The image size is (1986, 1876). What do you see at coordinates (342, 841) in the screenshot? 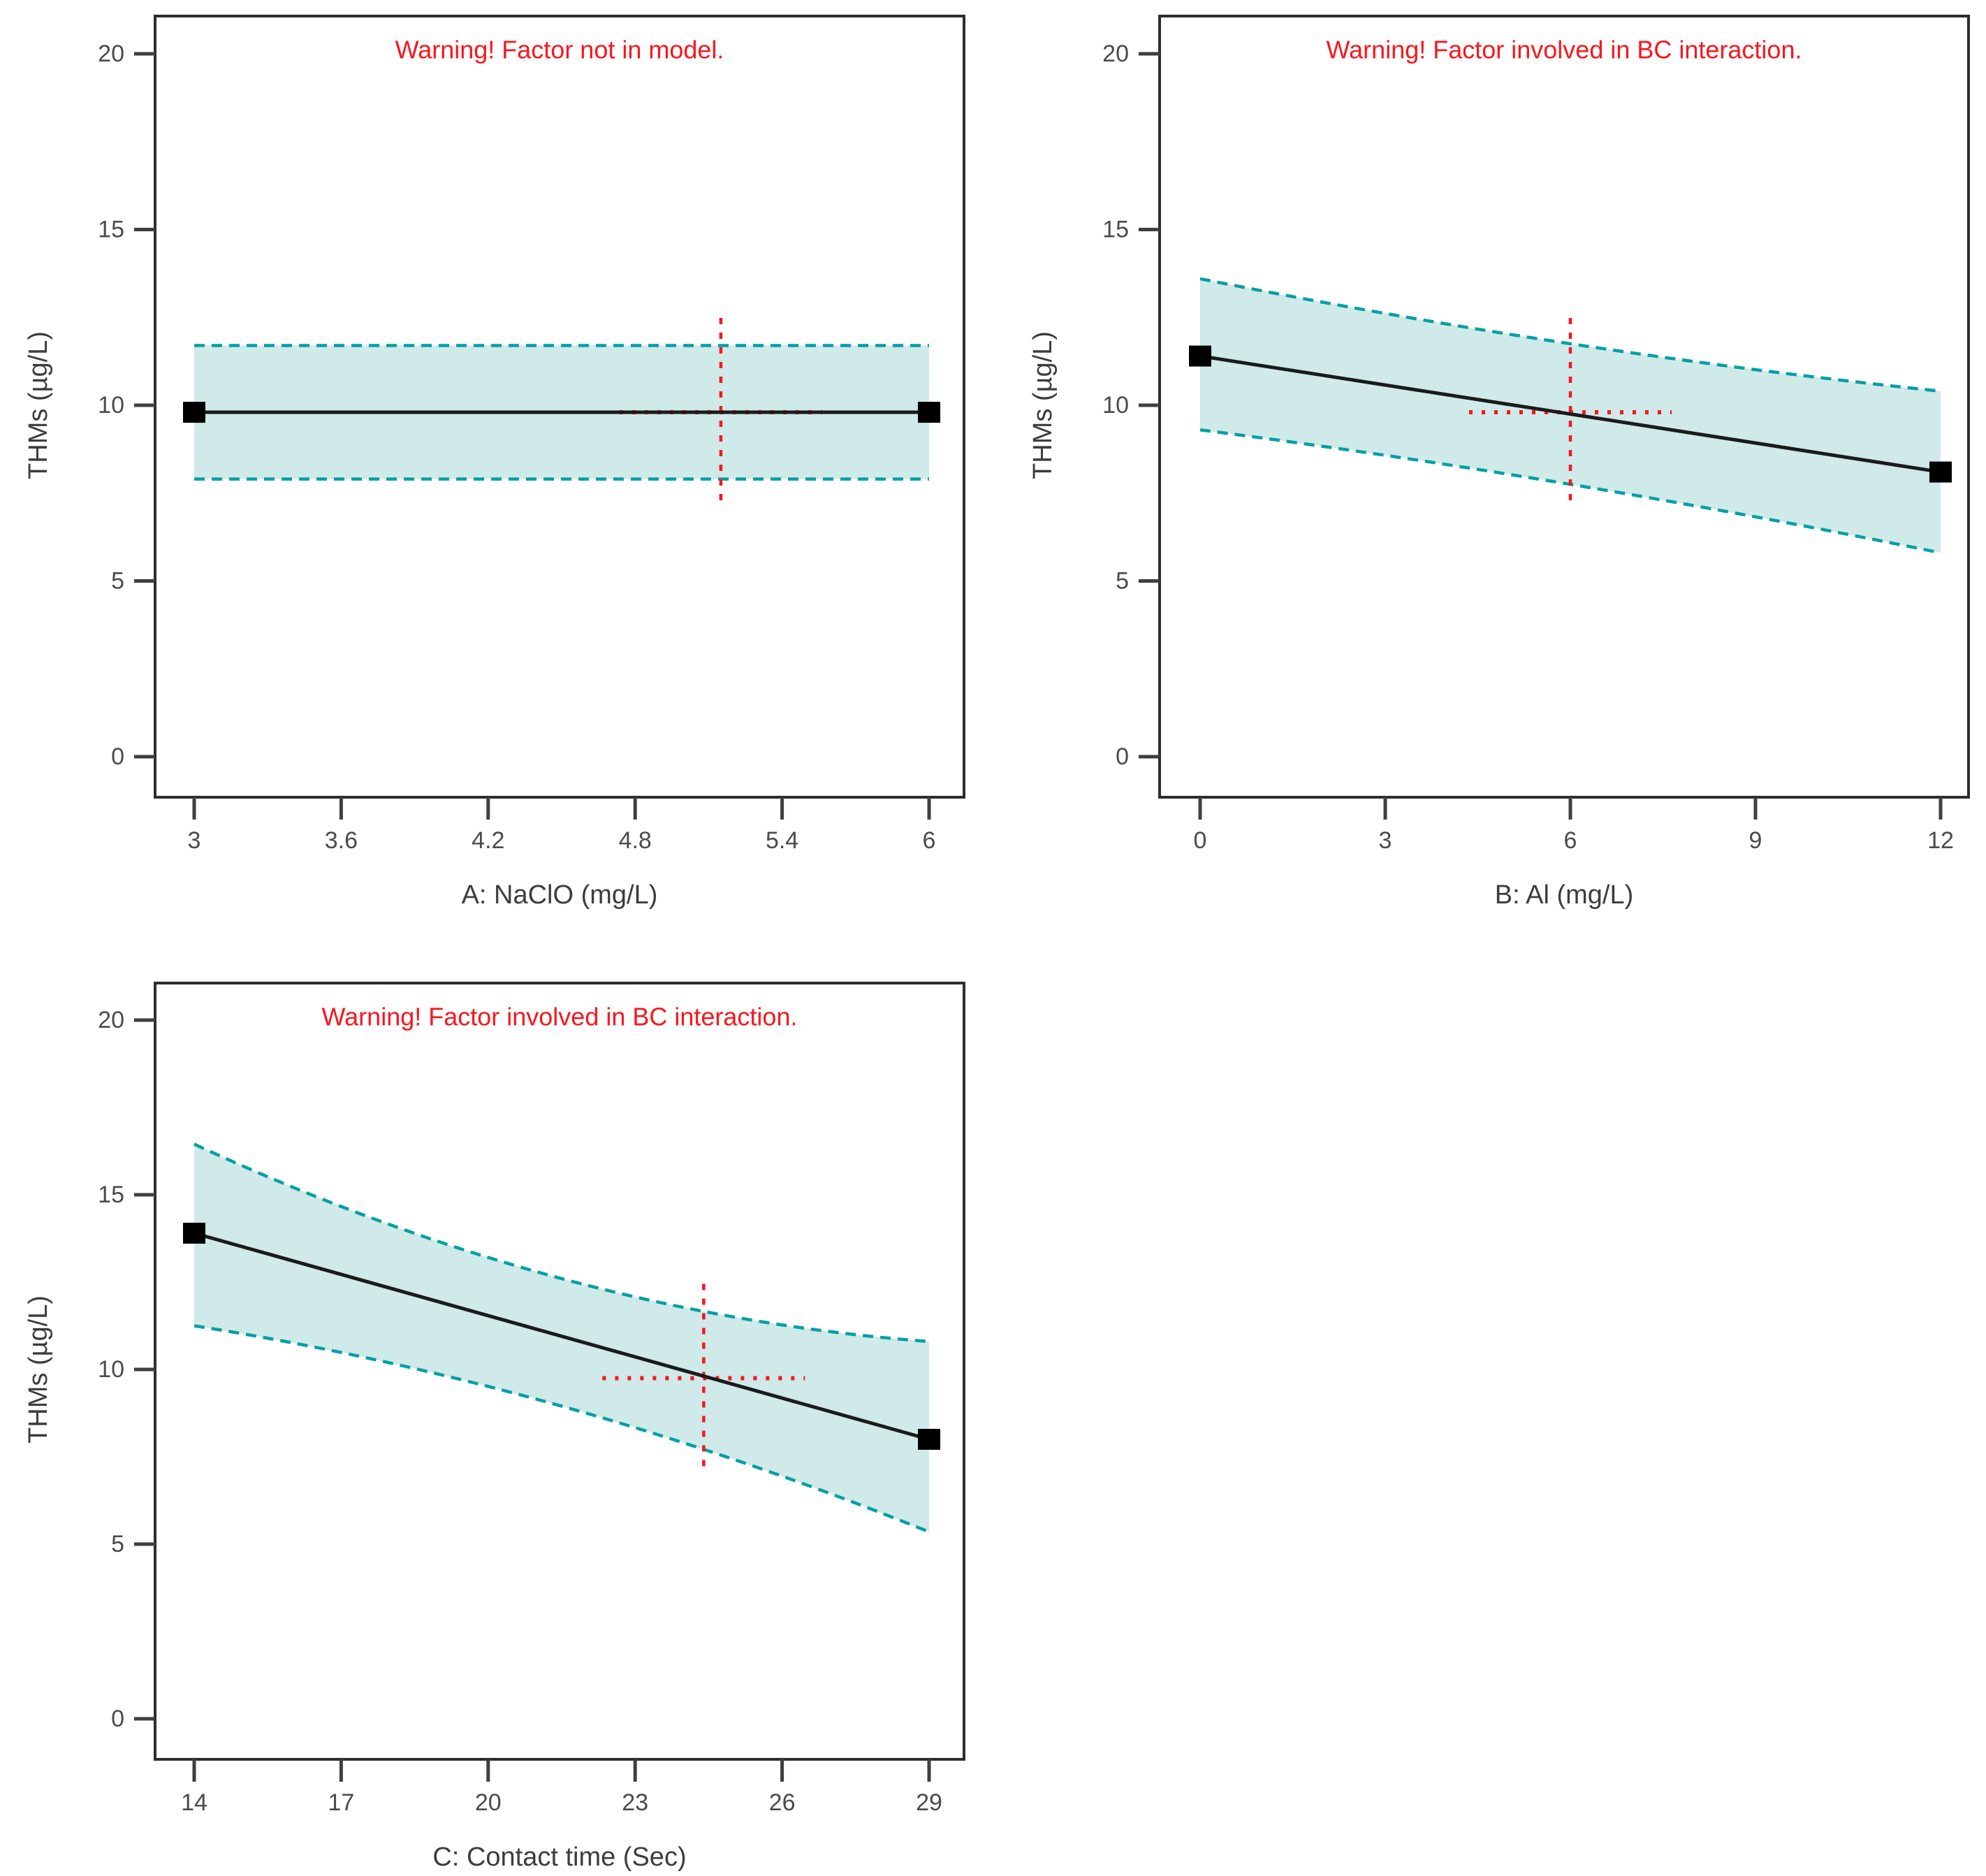
I see `x-tick-label: 3.6` at bounding box center [342, 841].